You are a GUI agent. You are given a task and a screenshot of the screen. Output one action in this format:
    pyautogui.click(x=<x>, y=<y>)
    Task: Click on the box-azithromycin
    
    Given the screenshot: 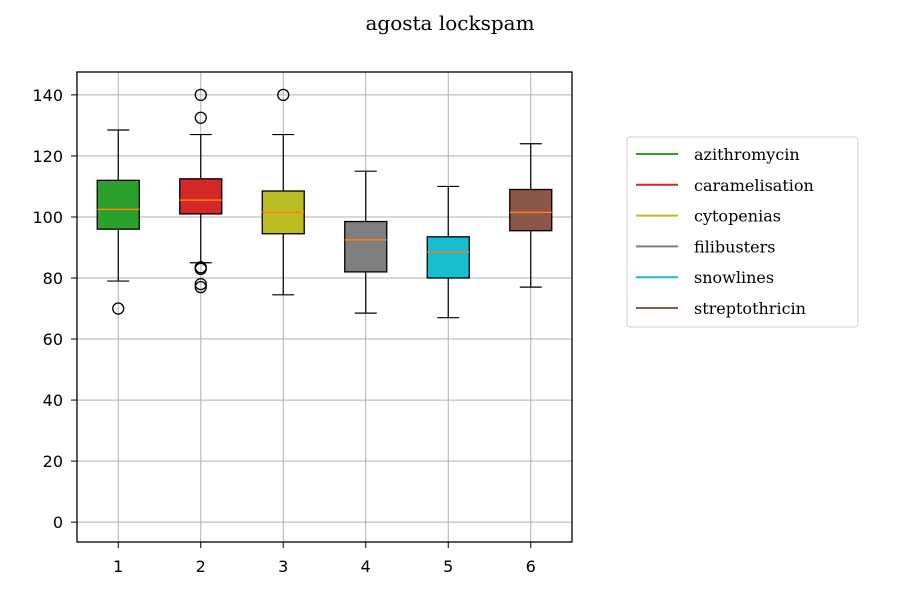 What is the action you would take?
    pyautogui.click(x=118, y=222)
    